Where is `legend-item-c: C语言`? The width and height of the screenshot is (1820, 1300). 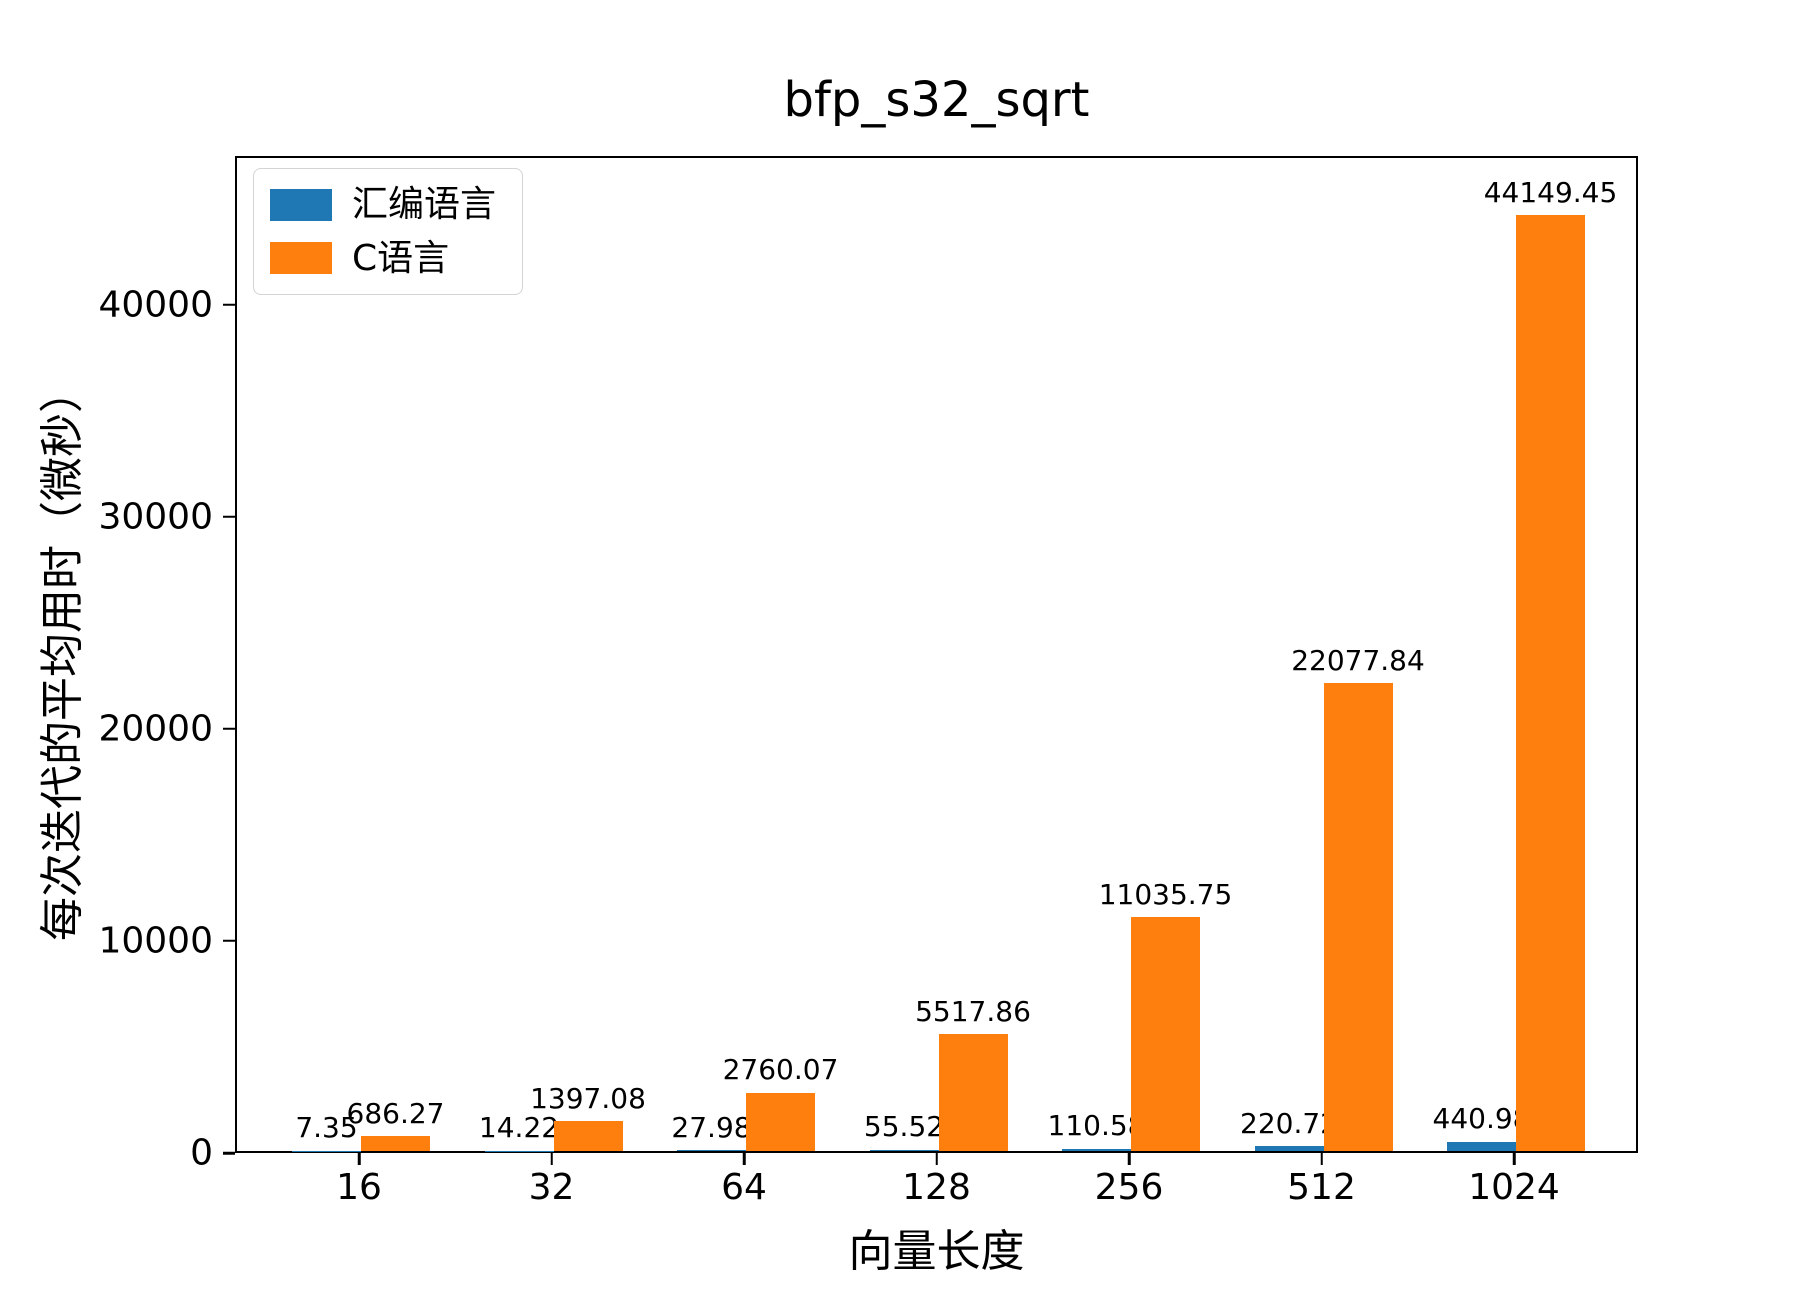 legend-item-c: C语言 is located at coordinates (383, 258).